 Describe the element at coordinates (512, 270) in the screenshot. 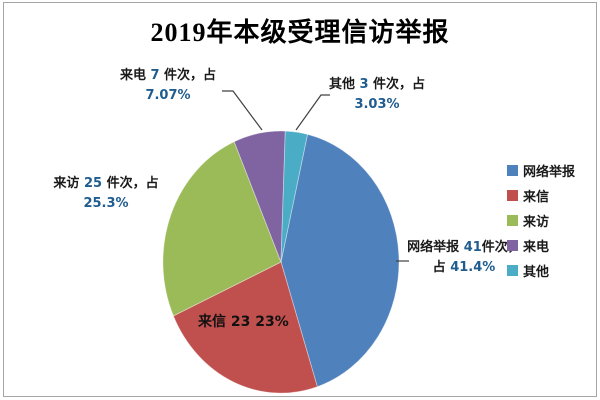

I see `legend-swatch-other` at that location.